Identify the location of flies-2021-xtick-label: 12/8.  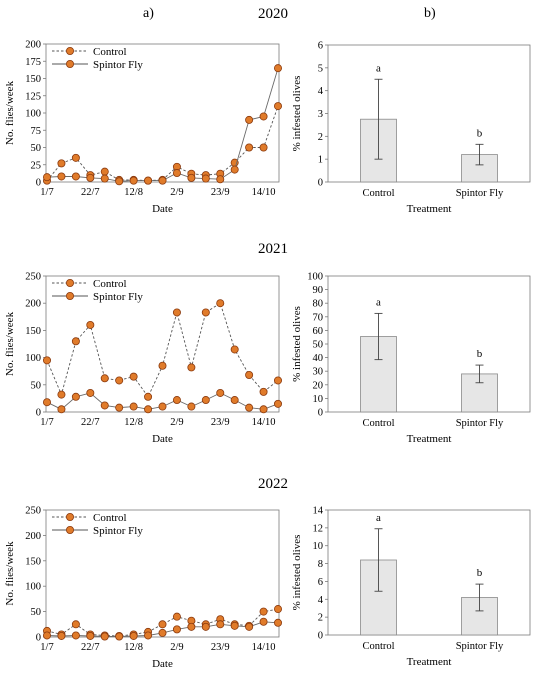
(133, 422).